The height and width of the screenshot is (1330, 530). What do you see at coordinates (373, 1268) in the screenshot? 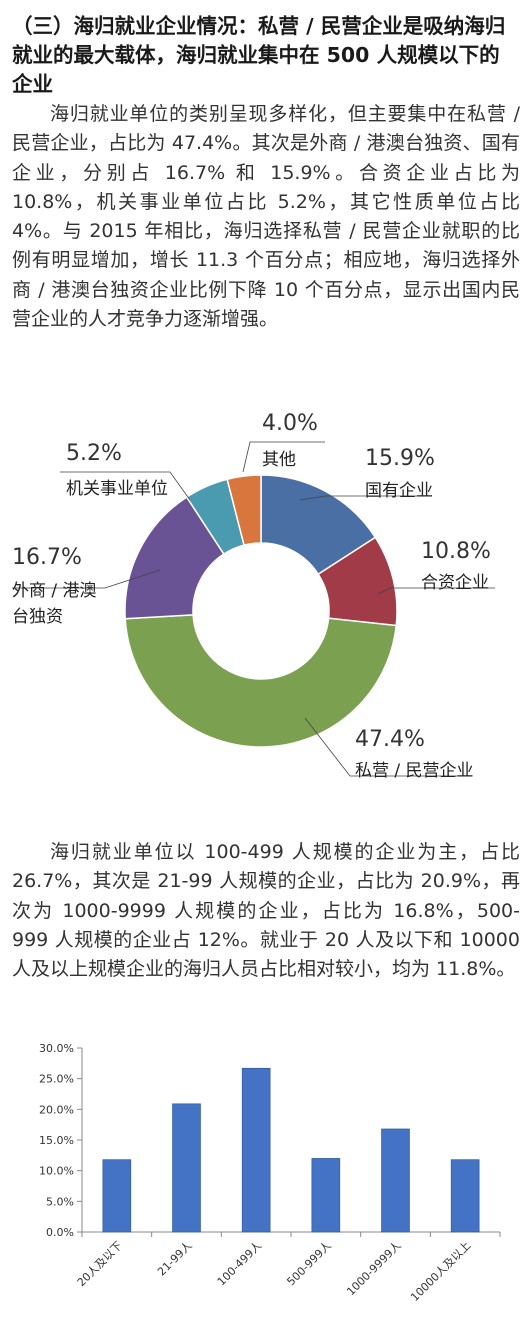
I see `x-tick-label: 1000-9999人` at bounding box center [373, 1268].